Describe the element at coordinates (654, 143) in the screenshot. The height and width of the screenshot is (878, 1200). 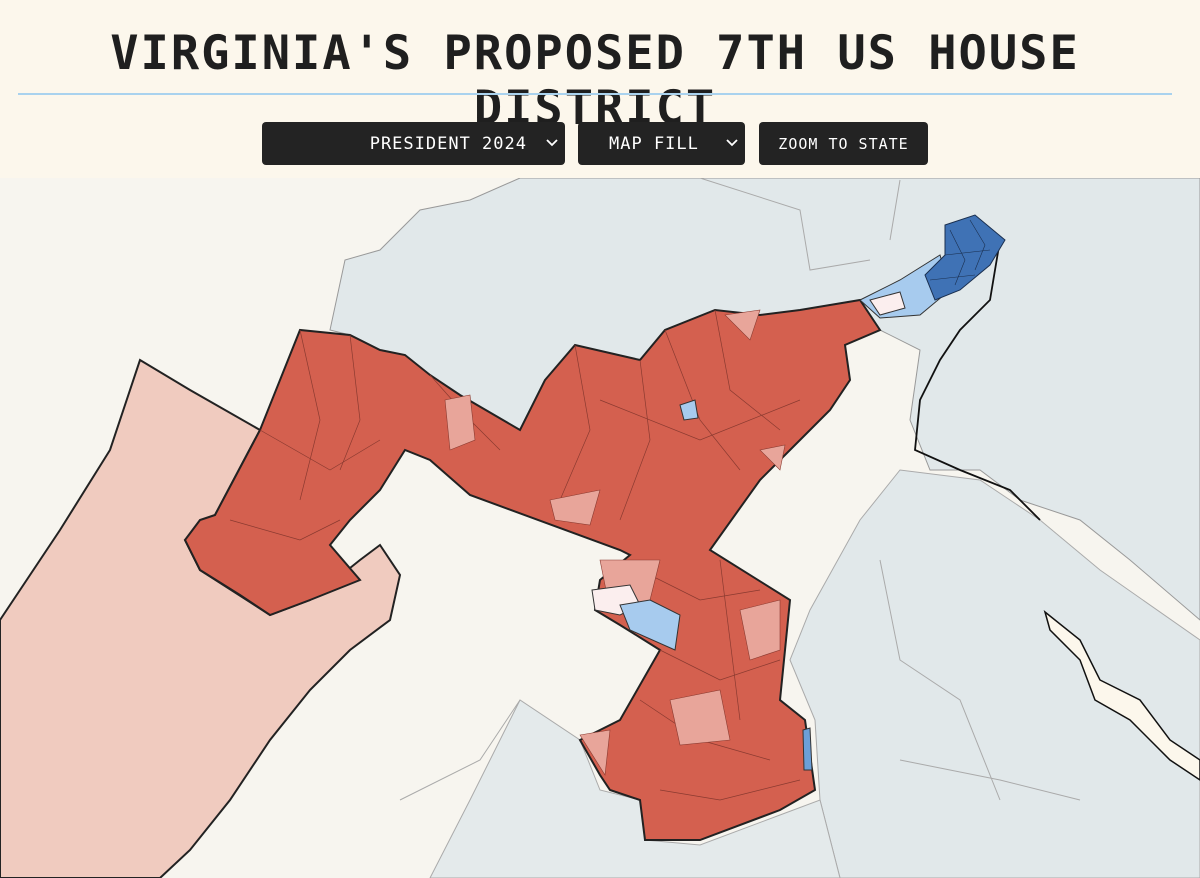
I see `mode-label: MAP FILL` at that location.